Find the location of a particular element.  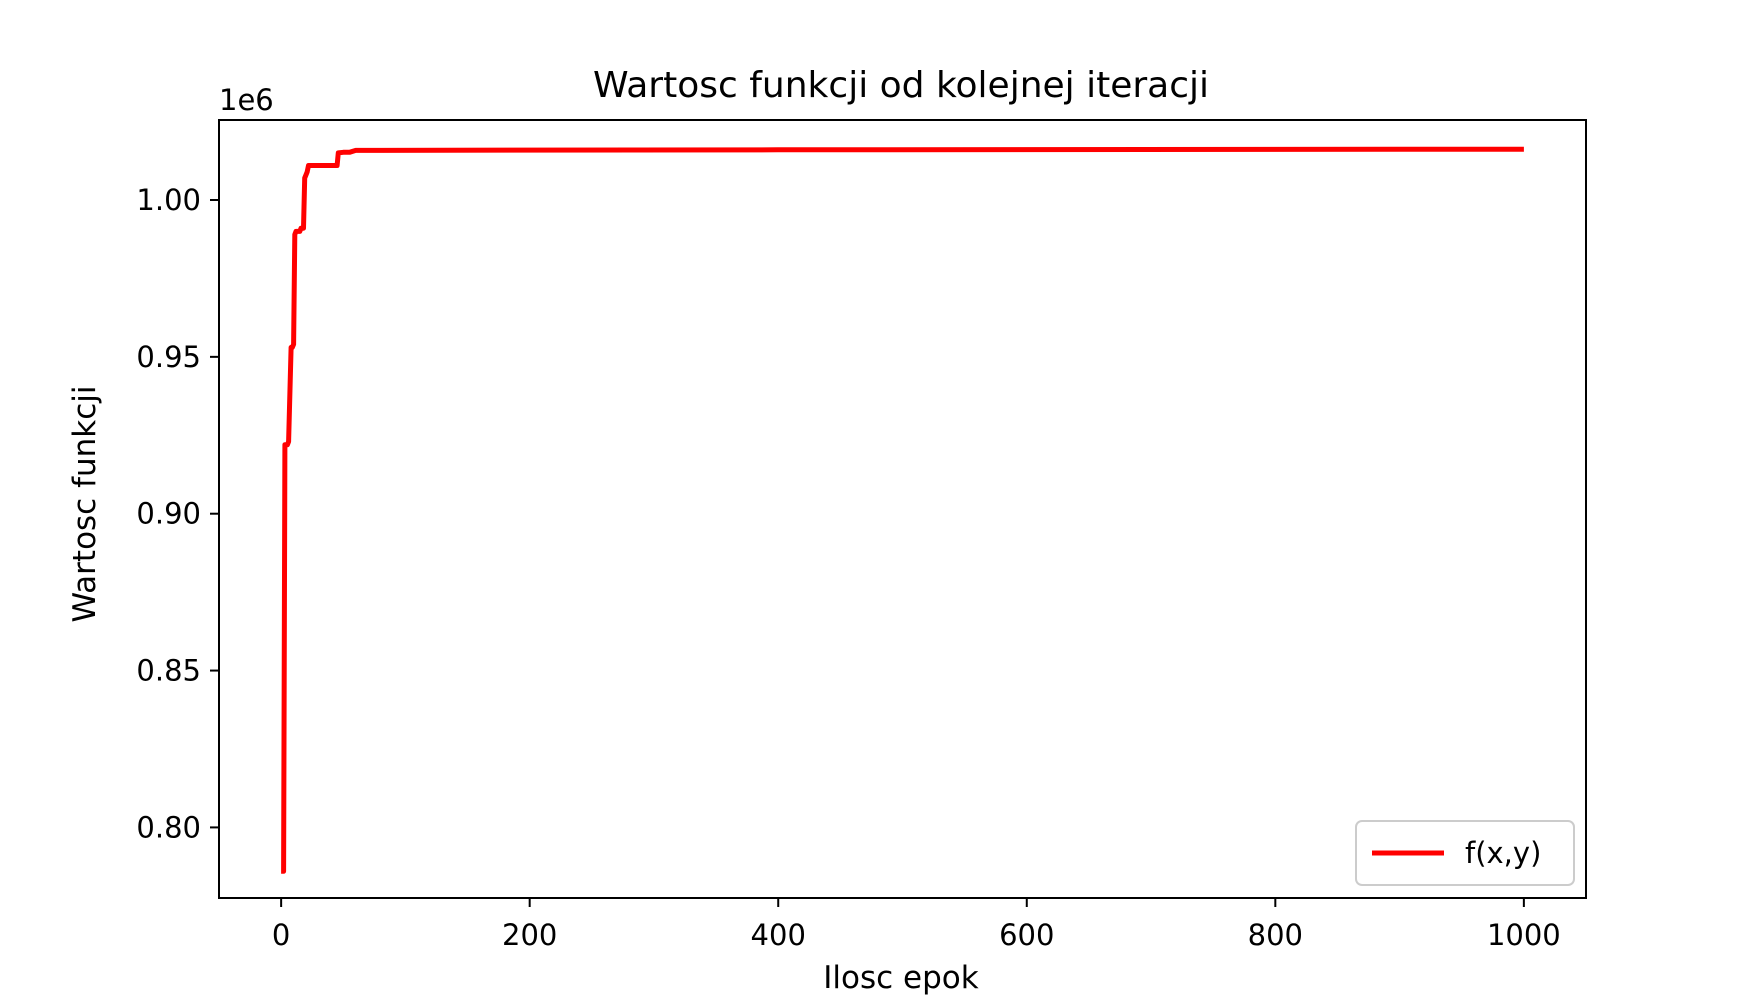

x-tick-label: 600 is located at coordinates (1026, 935).